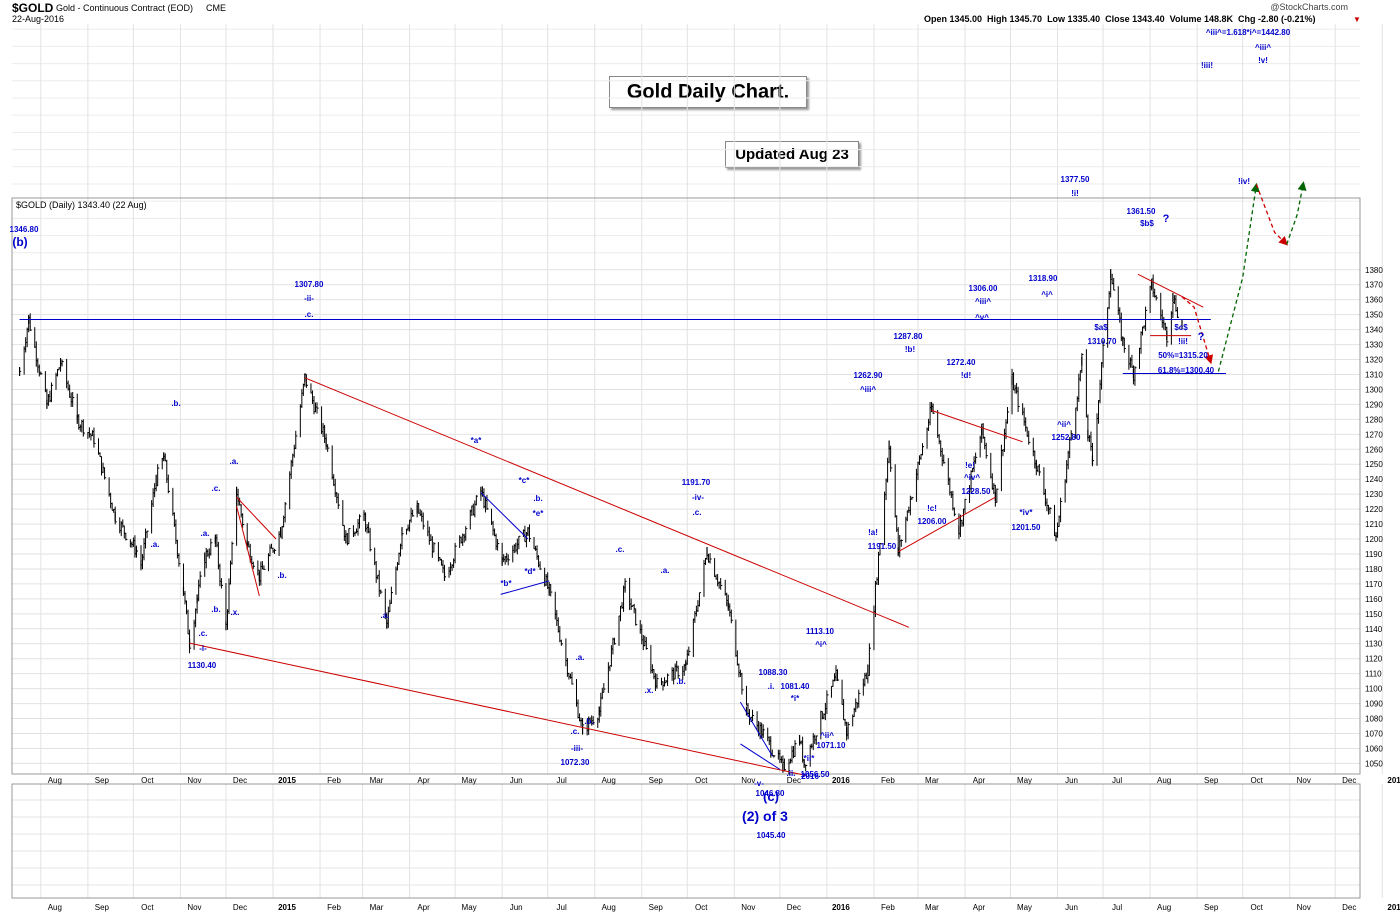 The image size is (1400, 913). Describe the element at coordinates (588, 721) in the screenshot. I see `wave-label: .b.` at that location.